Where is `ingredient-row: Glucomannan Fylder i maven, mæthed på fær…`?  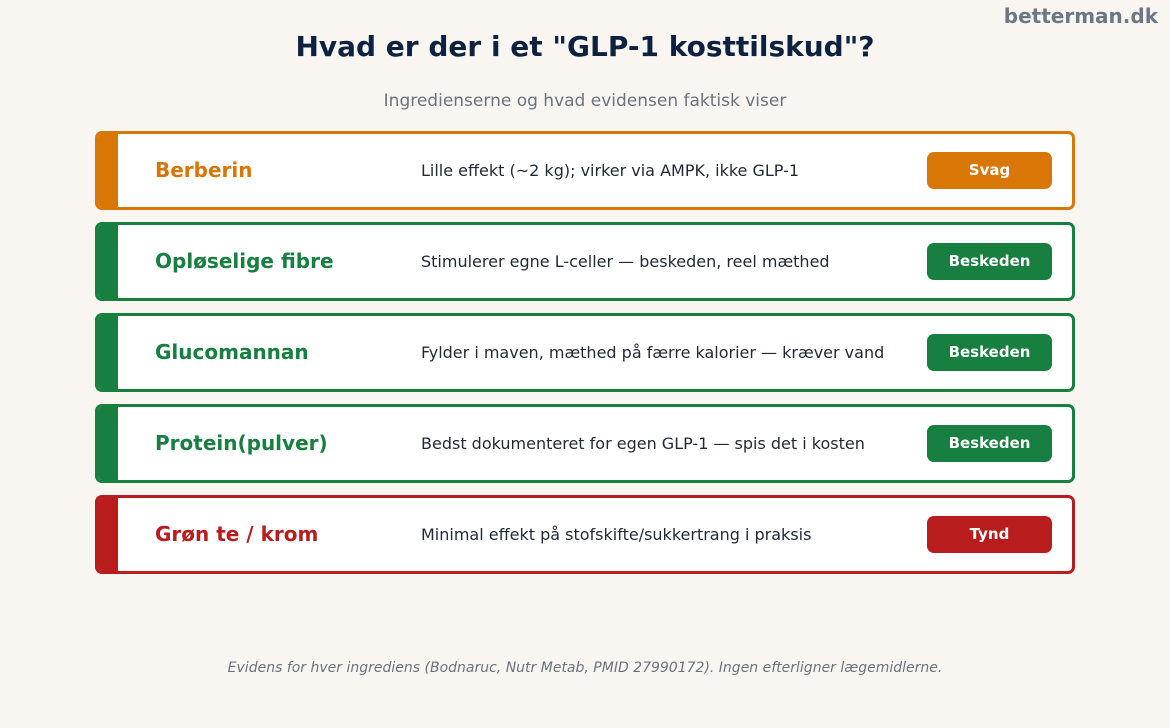 ingredient-row: Glucomannan Fylder i maven, mæthed på fær… is located at coordinates (585, 352).